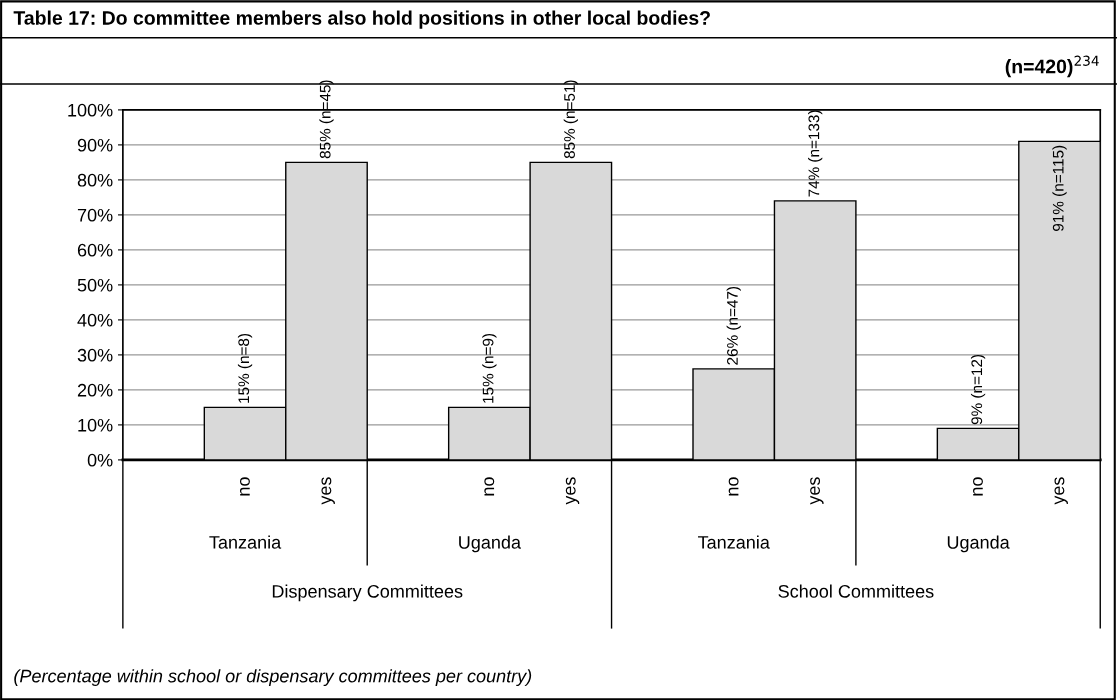 The width and height of the screenshot is (1117, 700). I want to click on y-tick-label: 10%, so click(95, 425).